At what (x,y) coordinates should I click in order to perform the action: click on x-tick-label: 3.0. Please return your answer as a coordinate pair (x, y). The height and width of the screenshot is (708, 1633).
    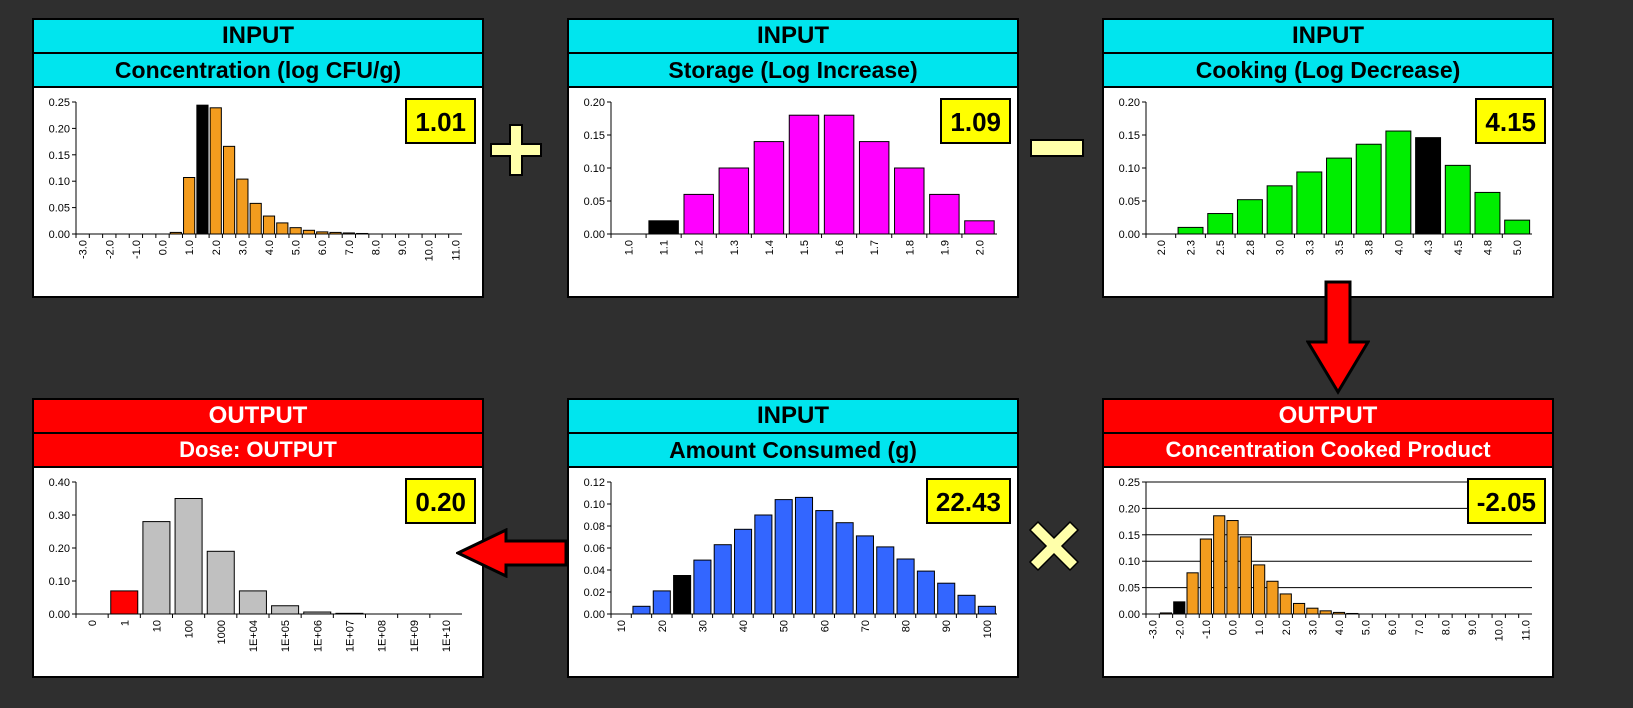
    Looking at the image, I should click on (1313, 627).